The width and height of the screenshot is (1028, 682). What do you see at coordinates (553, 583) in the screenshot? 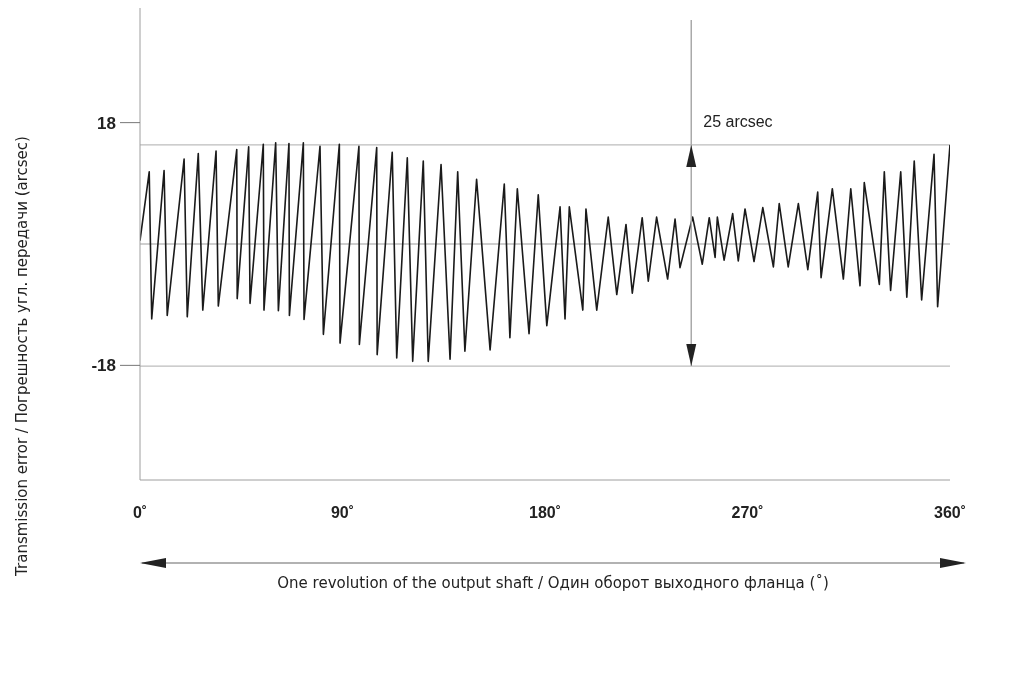
I see `x-axis-title: One revolution of the output shaft / Один оборот выходного фланца (˚)` at bounding box center [553, 583].